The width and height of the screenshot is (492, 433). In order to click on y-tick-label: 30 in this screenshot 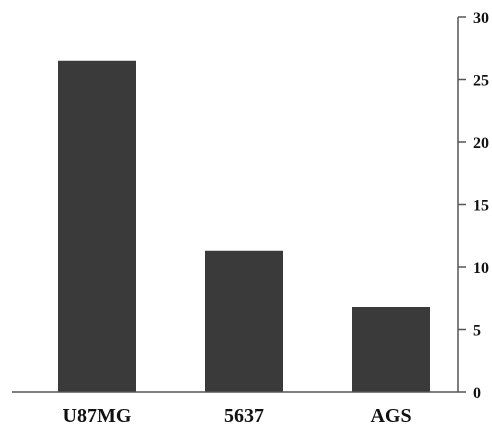, I will do `click(481, 18)`.